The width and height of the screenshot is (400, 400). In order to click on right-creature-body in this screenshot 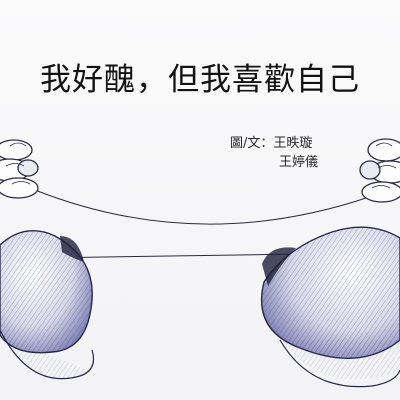, I will do `click(330, 307)`.